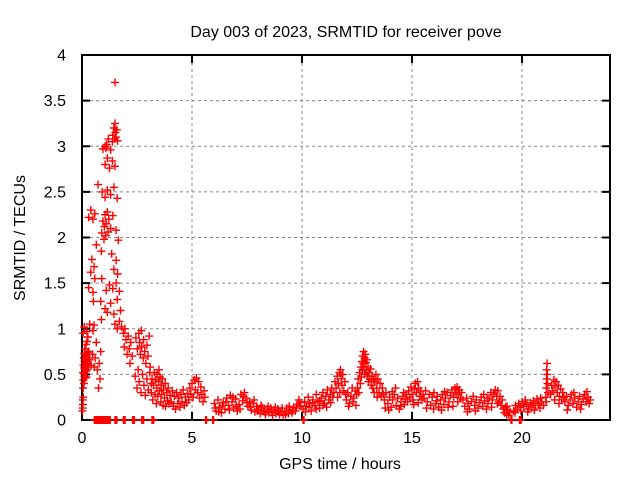 The height and width of the screenshot is (480, 640). What do you see at coordinates (522, 438) in the screenshot?
I see `x-tick-label: 20` at bounding box center [522, 438].